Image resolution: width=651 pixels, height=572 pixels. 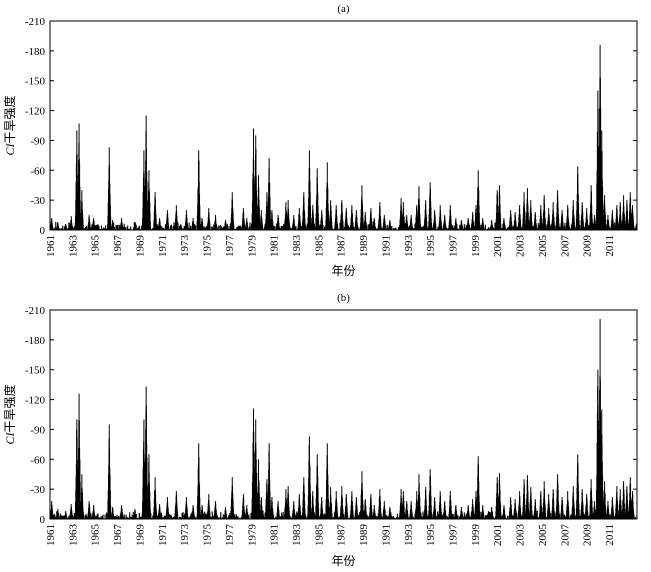 I want to click on panel-label: (a), so click(x=343, y=9).